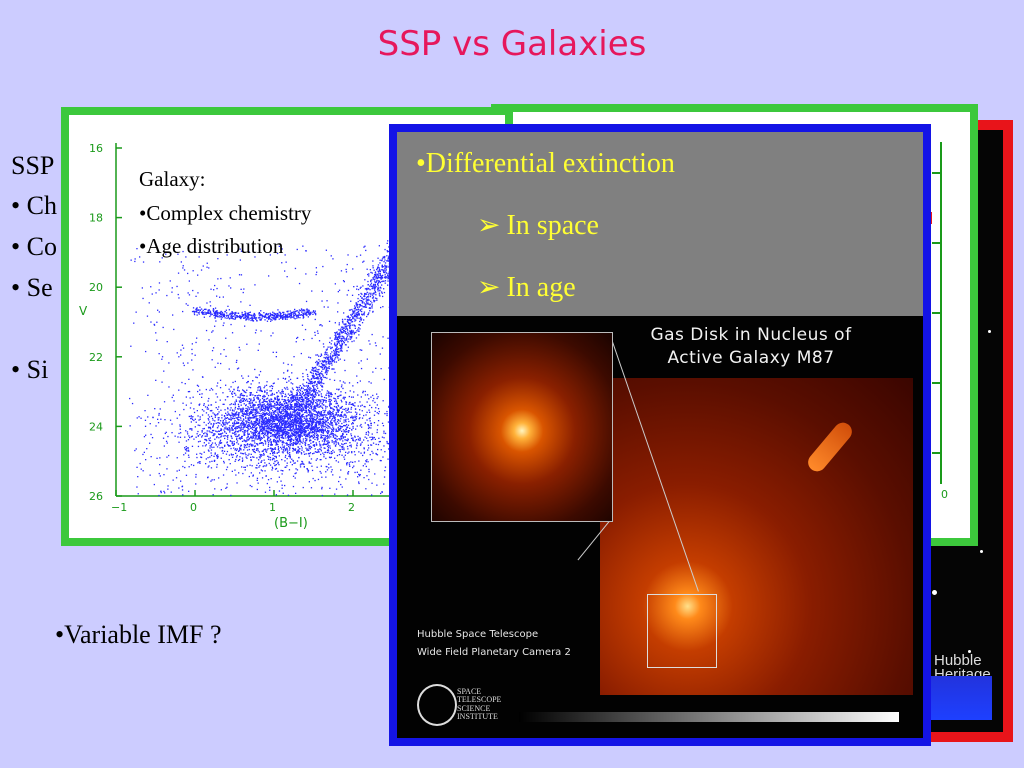  What do you see at coordinates (526, 287) in the screenshot?
I see `in-age-bullet: ➢ In age` at bounding box center [526, 287].